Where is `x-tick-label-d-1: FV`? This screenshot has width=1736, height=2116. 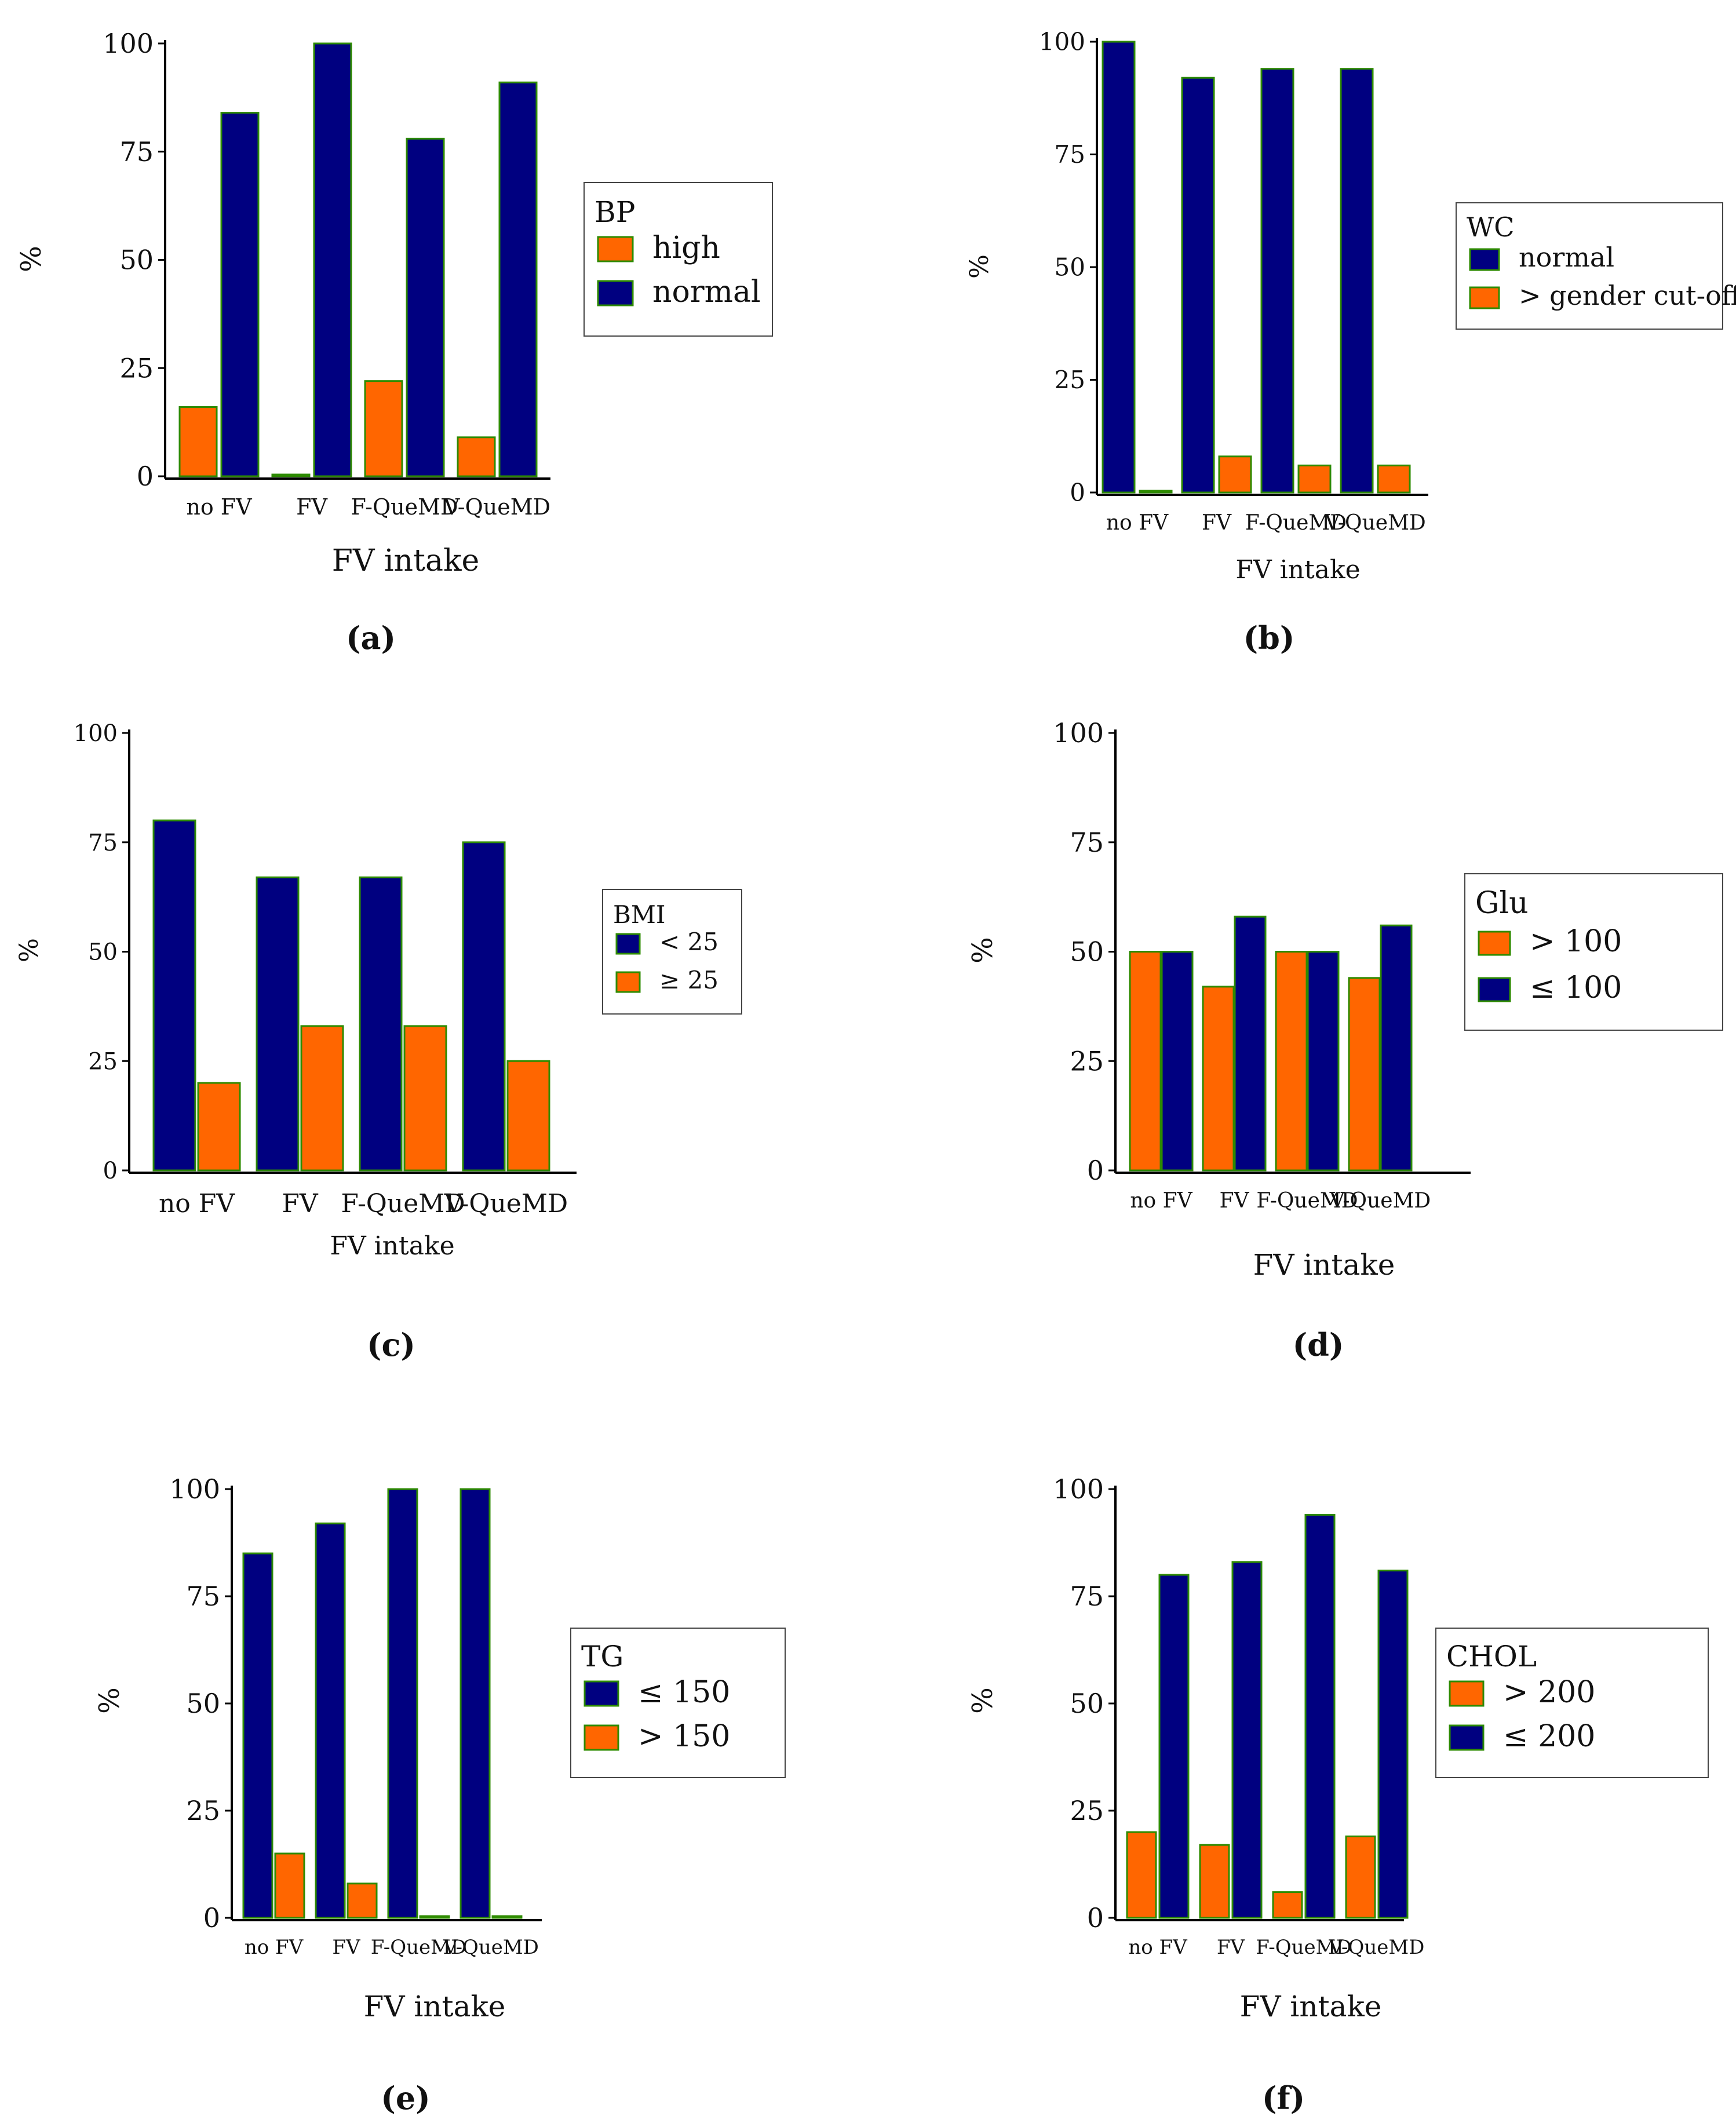
x-tick-label-d-1: FV is located at coordinates (1235, 1201).